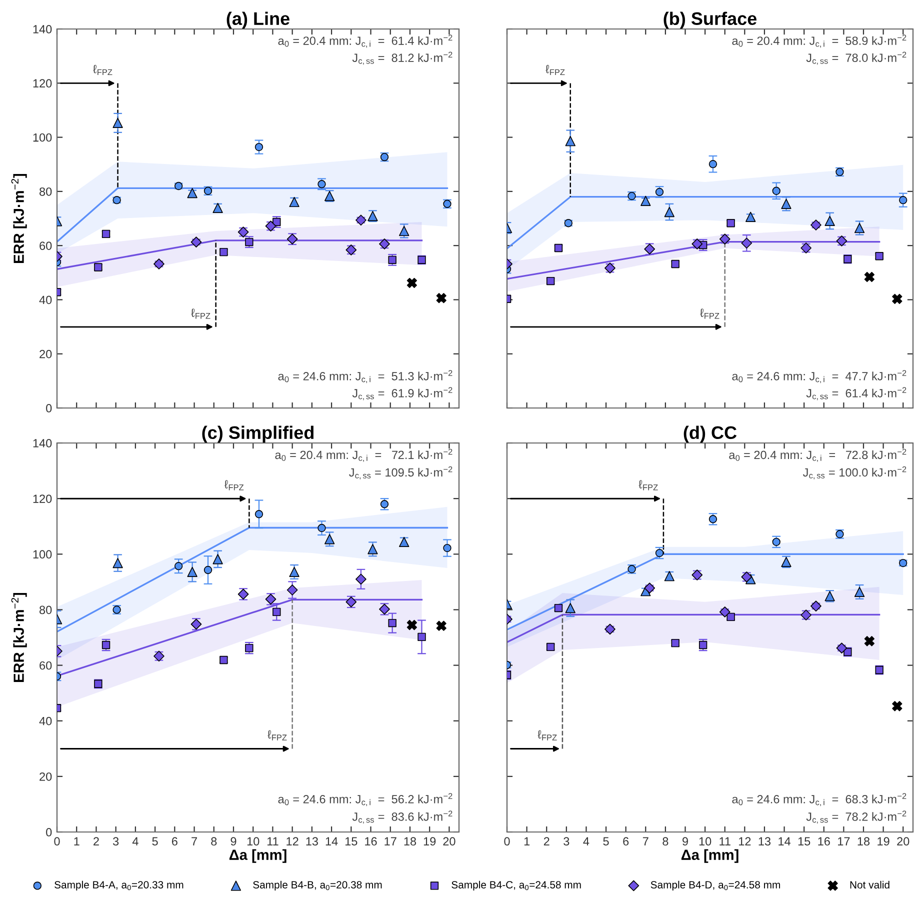 This screenshot has width=917, height=900. Describe the element at coordinates (258, 20) in the screenshot. I see `chart-title: (a) Line` at that location.